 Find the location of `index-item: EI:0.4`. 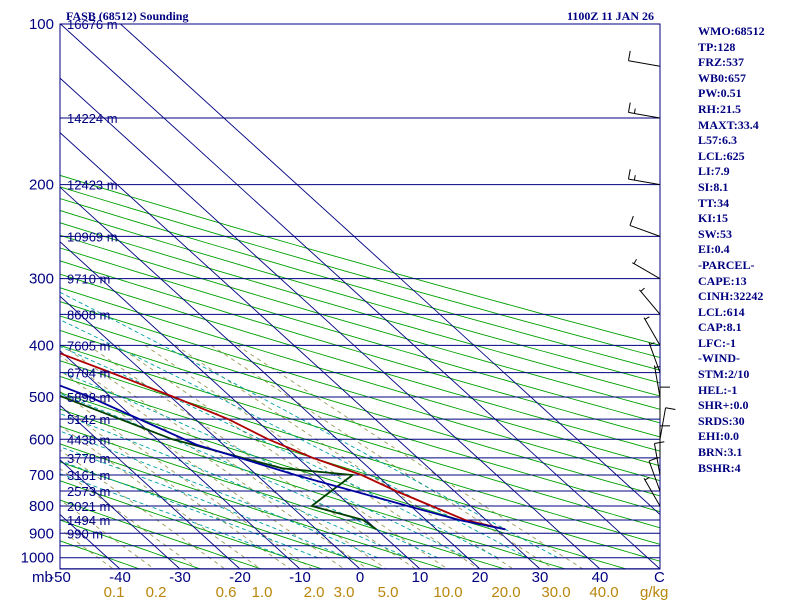

index-item: EI:0.4 is located at coordinates (714, 249).